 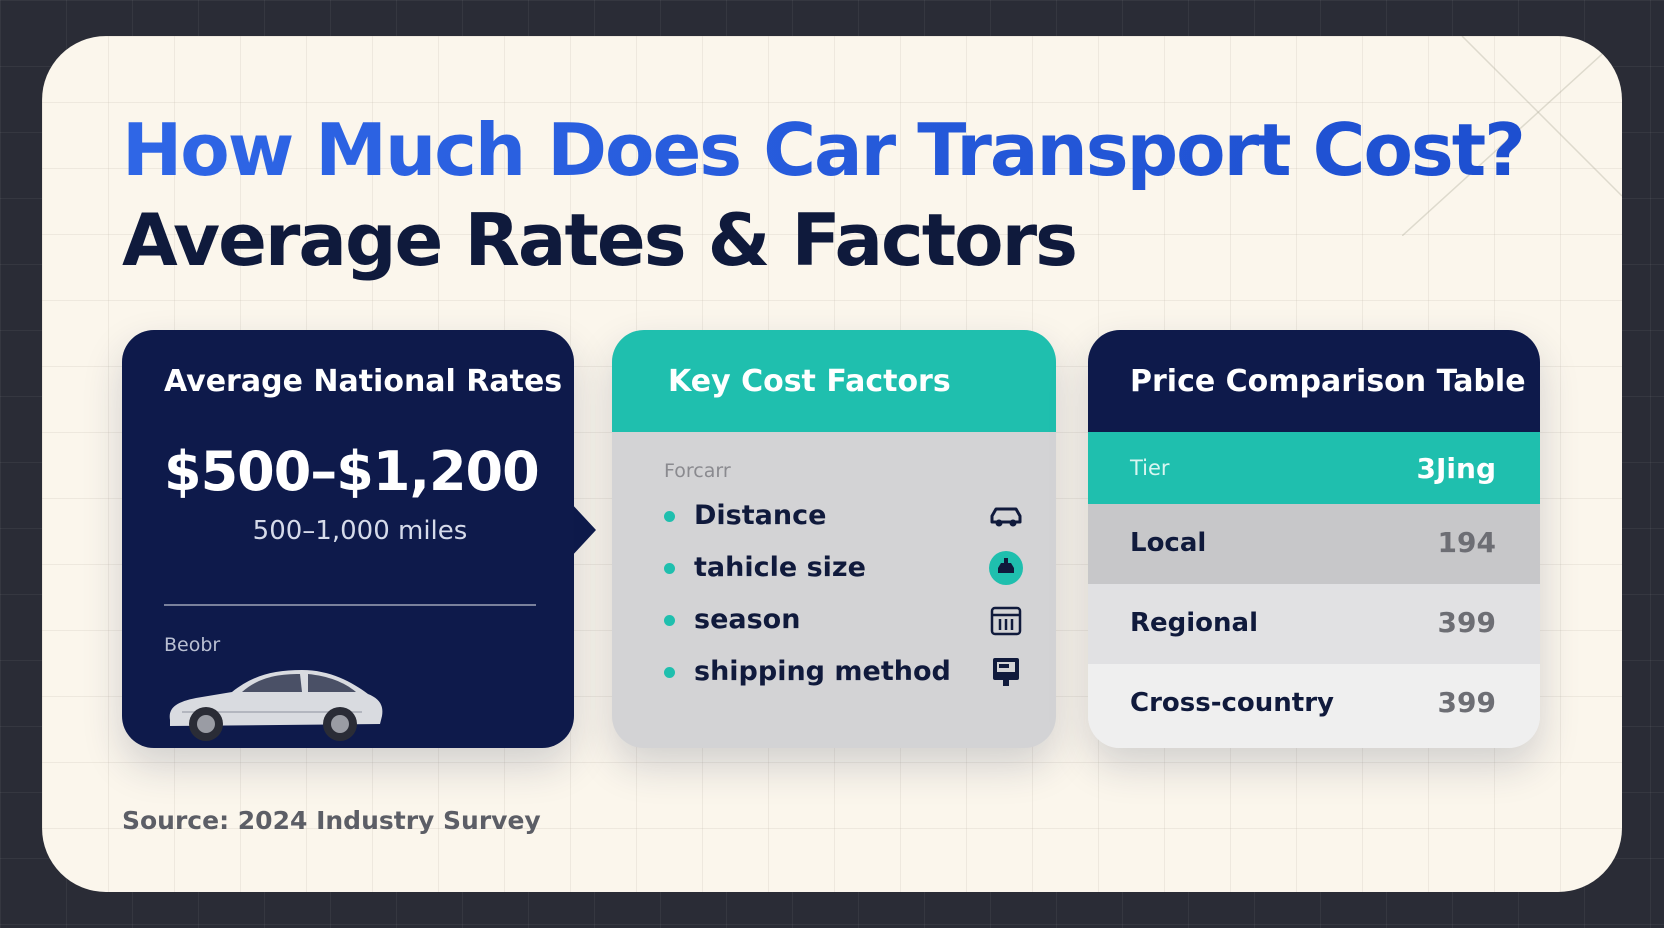 What do you see at coordinates (1512, 136) in the screenshot?
I see `decorative-triangle-lines` at bounding box center [1512, 136].